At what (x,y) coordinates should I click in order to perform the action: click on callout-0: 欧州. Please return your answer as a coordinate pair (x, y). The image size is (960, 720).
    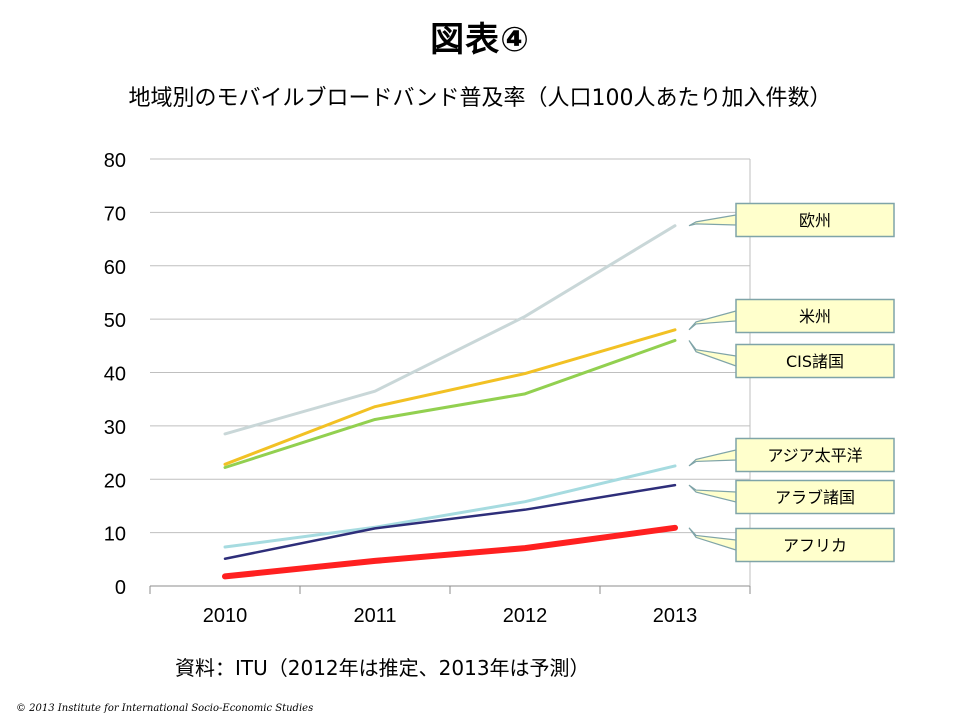
    Looking at the image, I should click on (791, 220).